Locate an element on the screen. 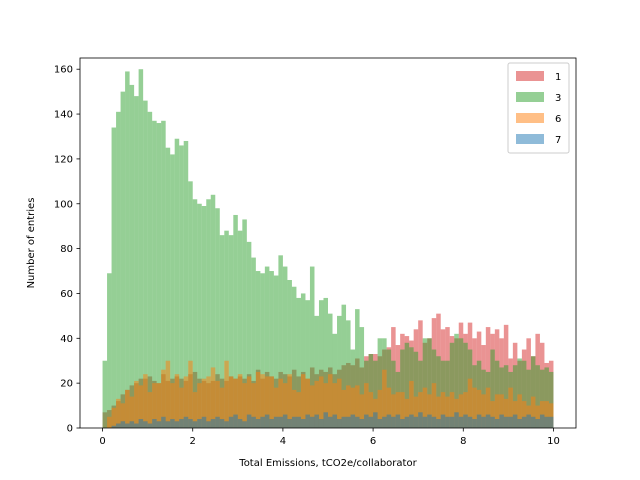 The height and width of the screenshot is (480, 640). x-tick-label: 0 is located at coordinates (102, 441).